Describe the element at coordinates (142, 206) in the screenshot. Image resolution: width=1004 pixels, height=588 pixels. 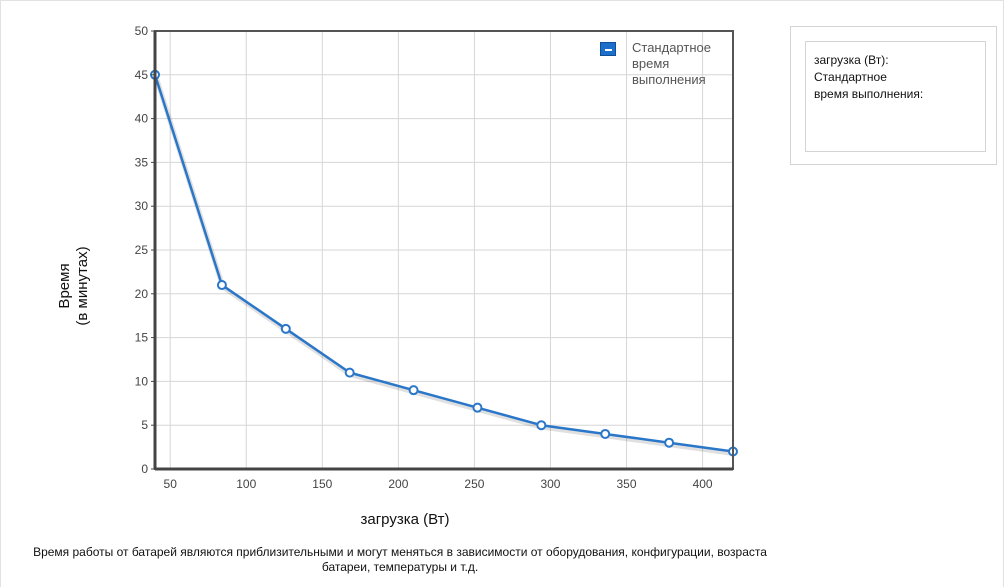
I see `y-tick-label: 30` at that location.